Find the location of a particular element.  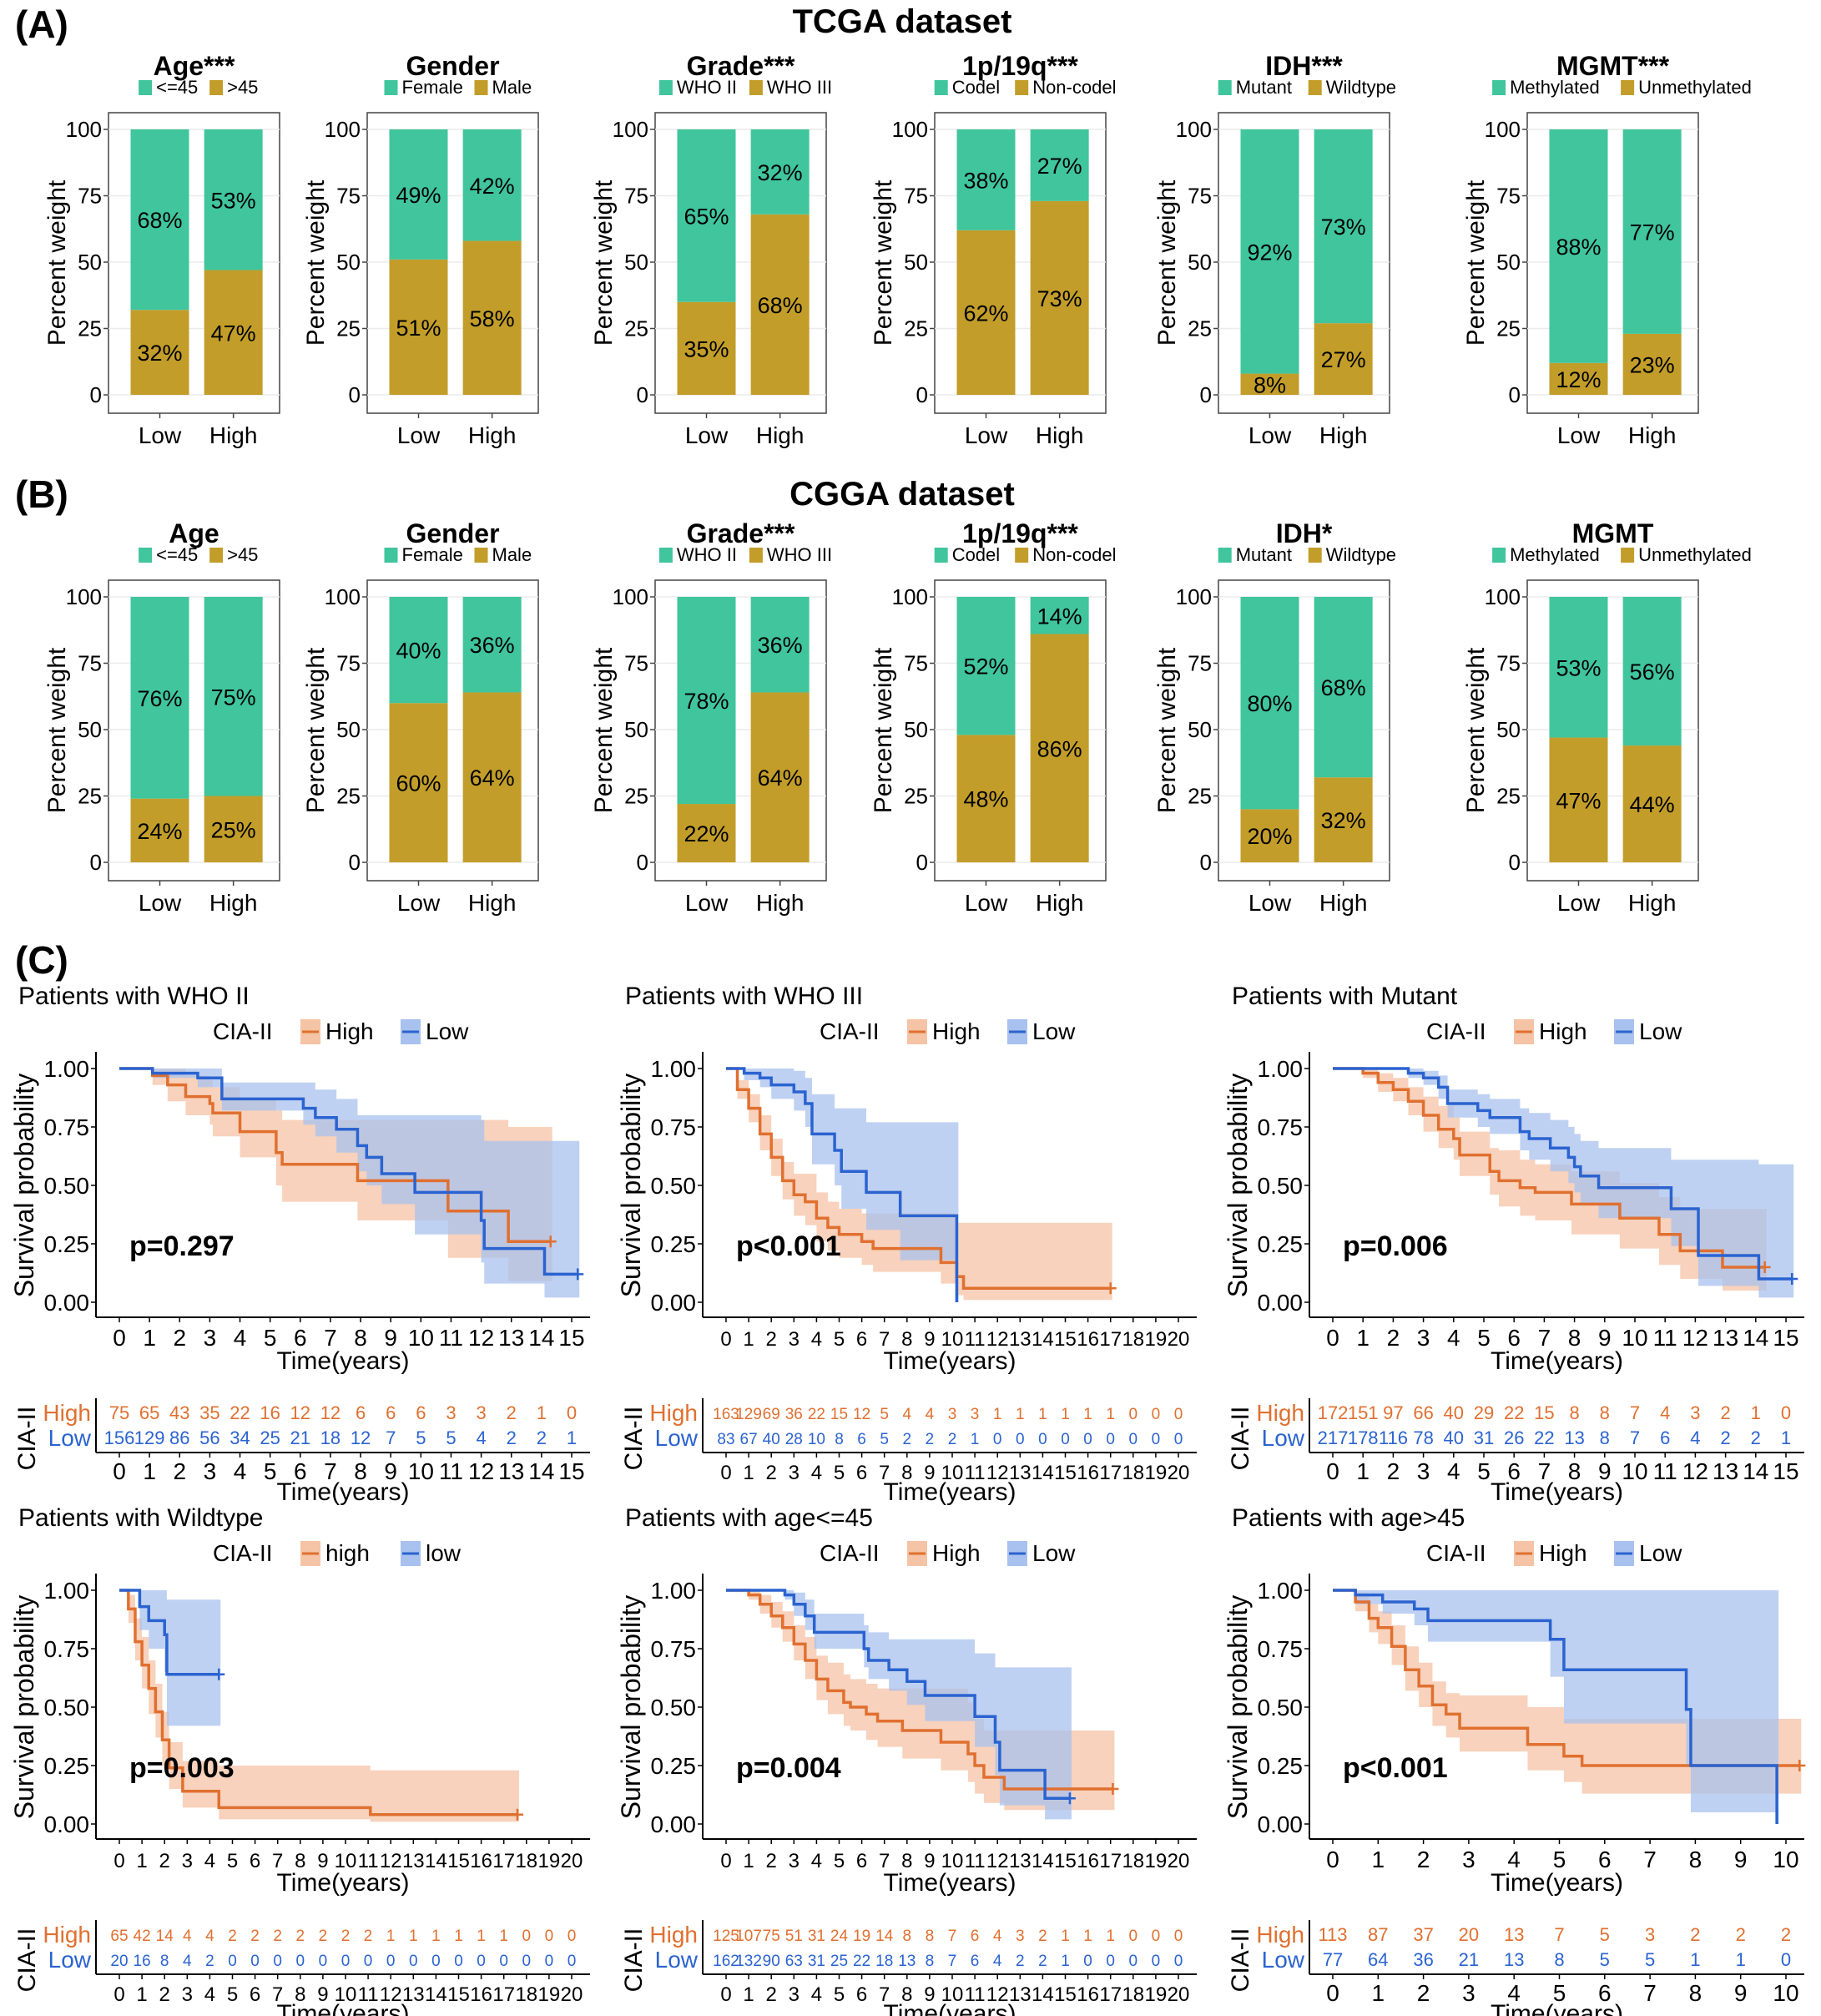

risk-count-low: 12 is located at coordinates (361, 1437).